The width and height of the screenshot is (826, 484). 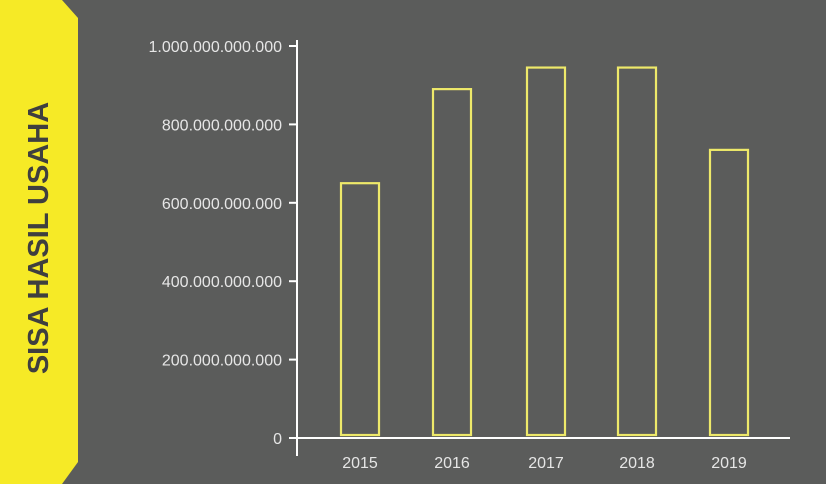 I want to click on y-tick-label: 400.000.000.000, so click(x=222, y=282).